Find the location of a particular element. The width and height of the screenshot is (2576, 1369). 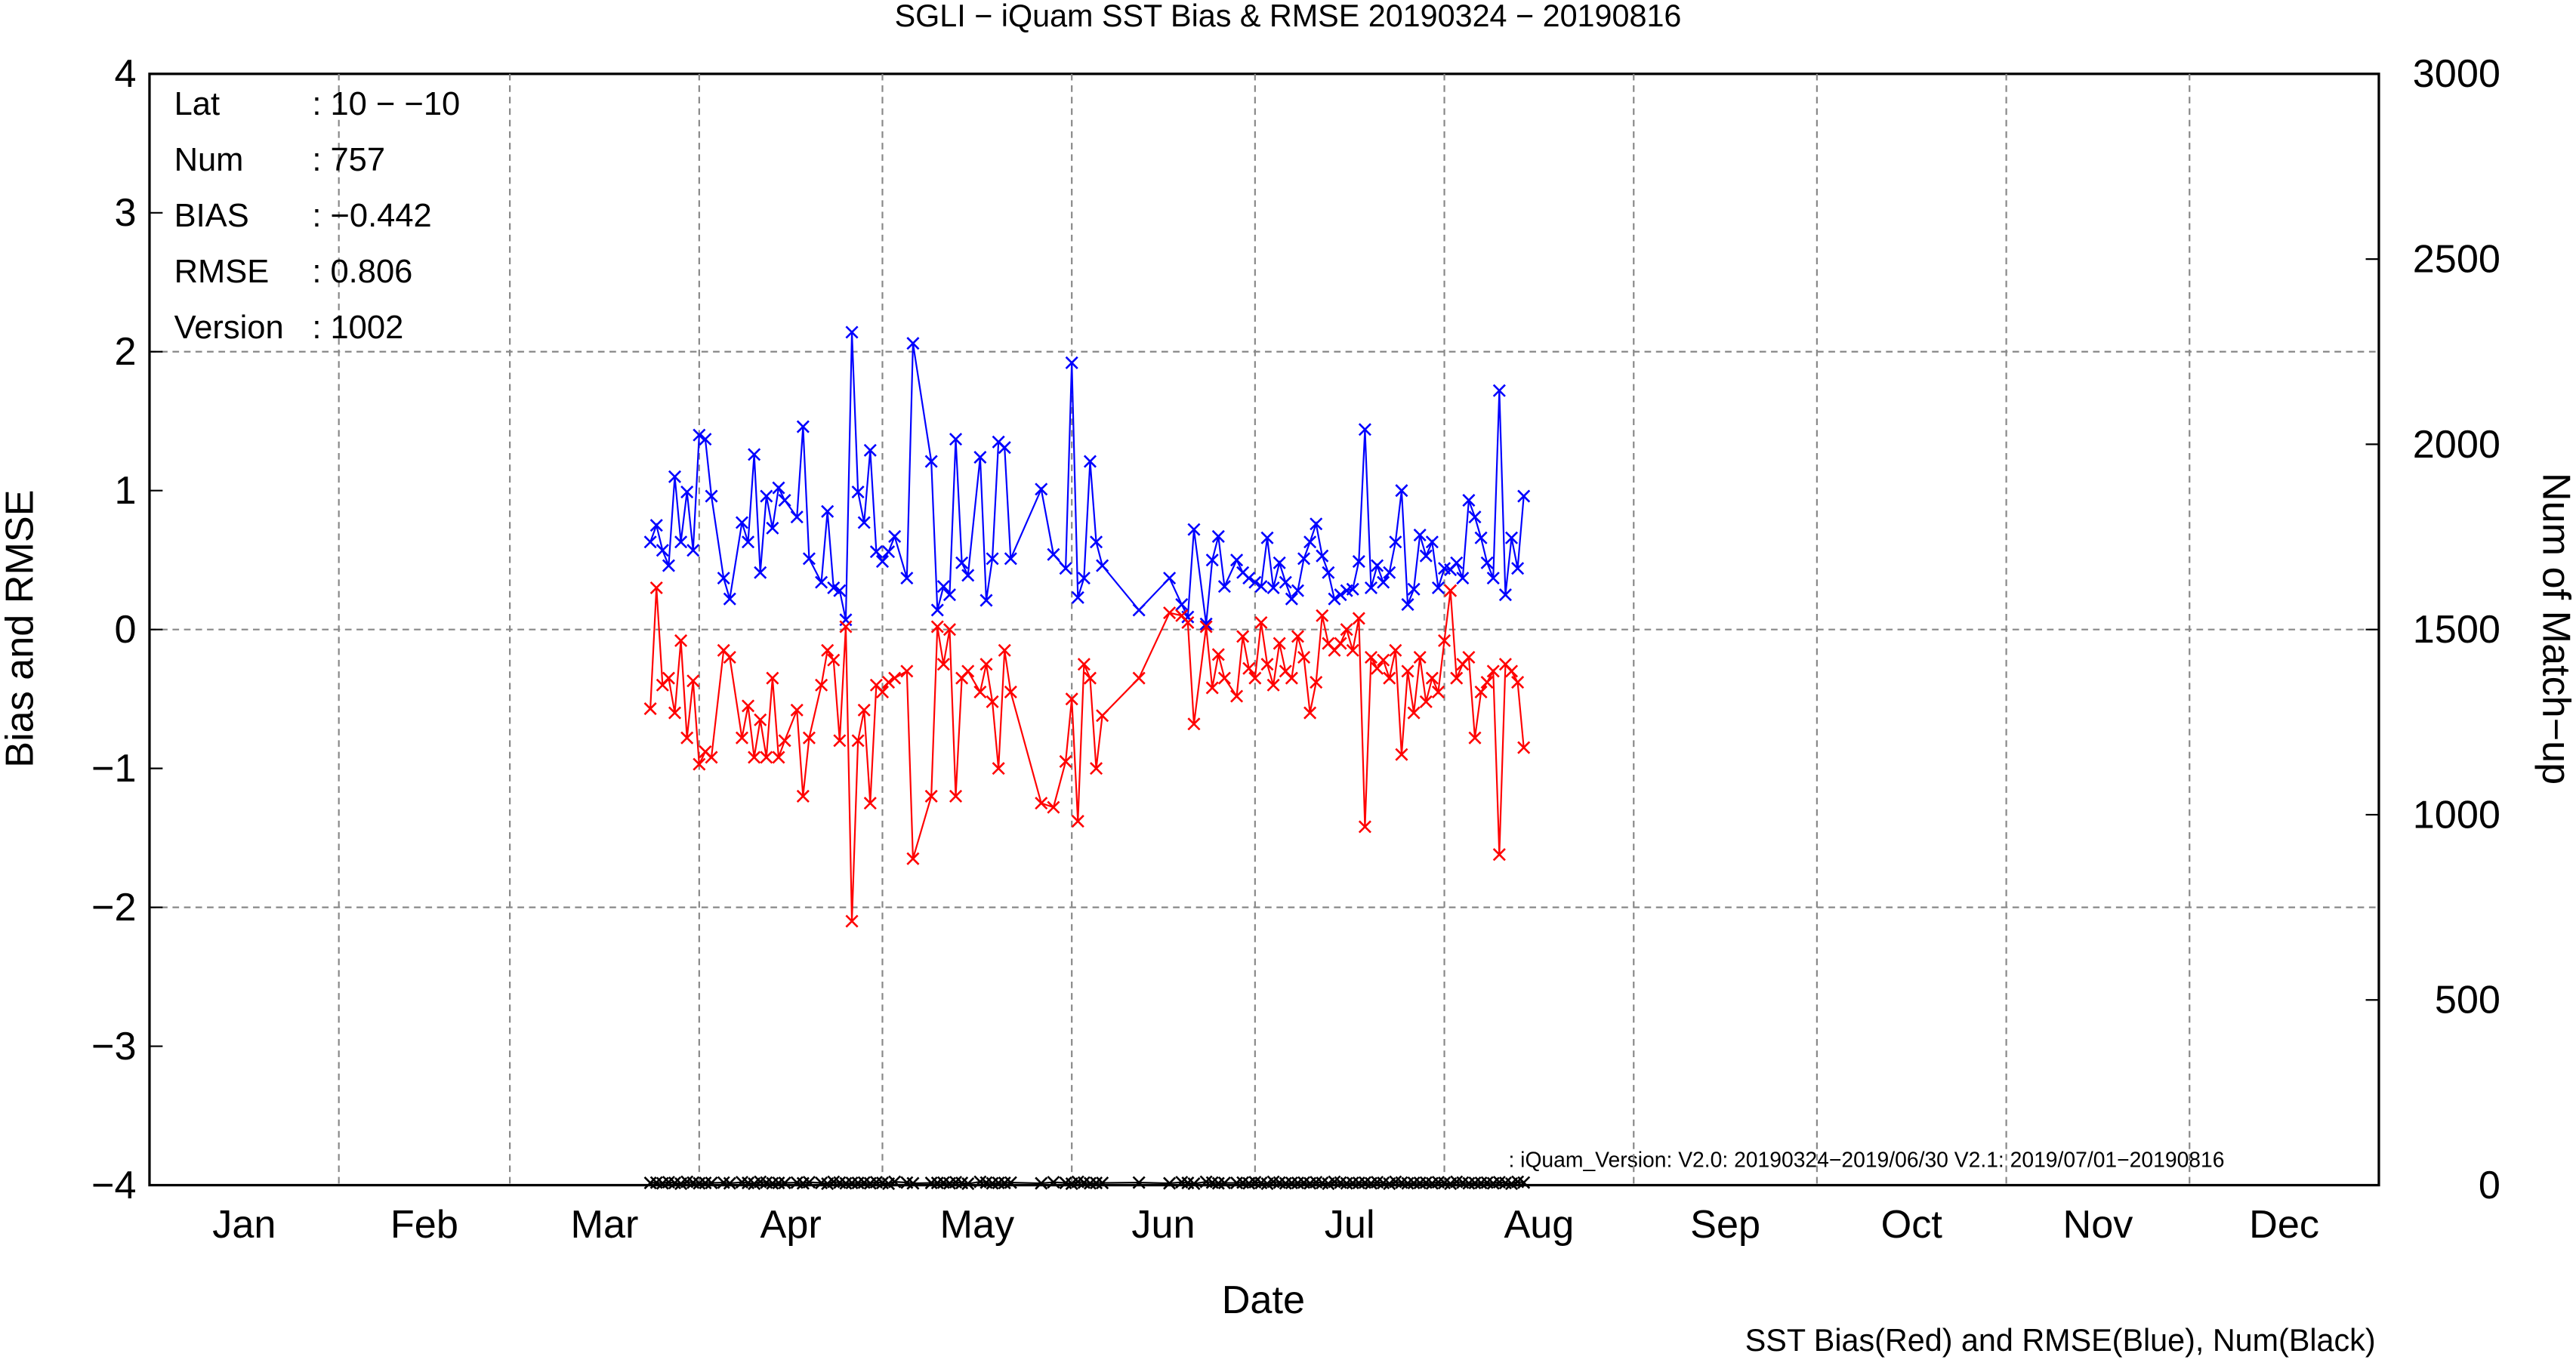

y2-tick-label: 2500 is located at coordinates (2456, 260).